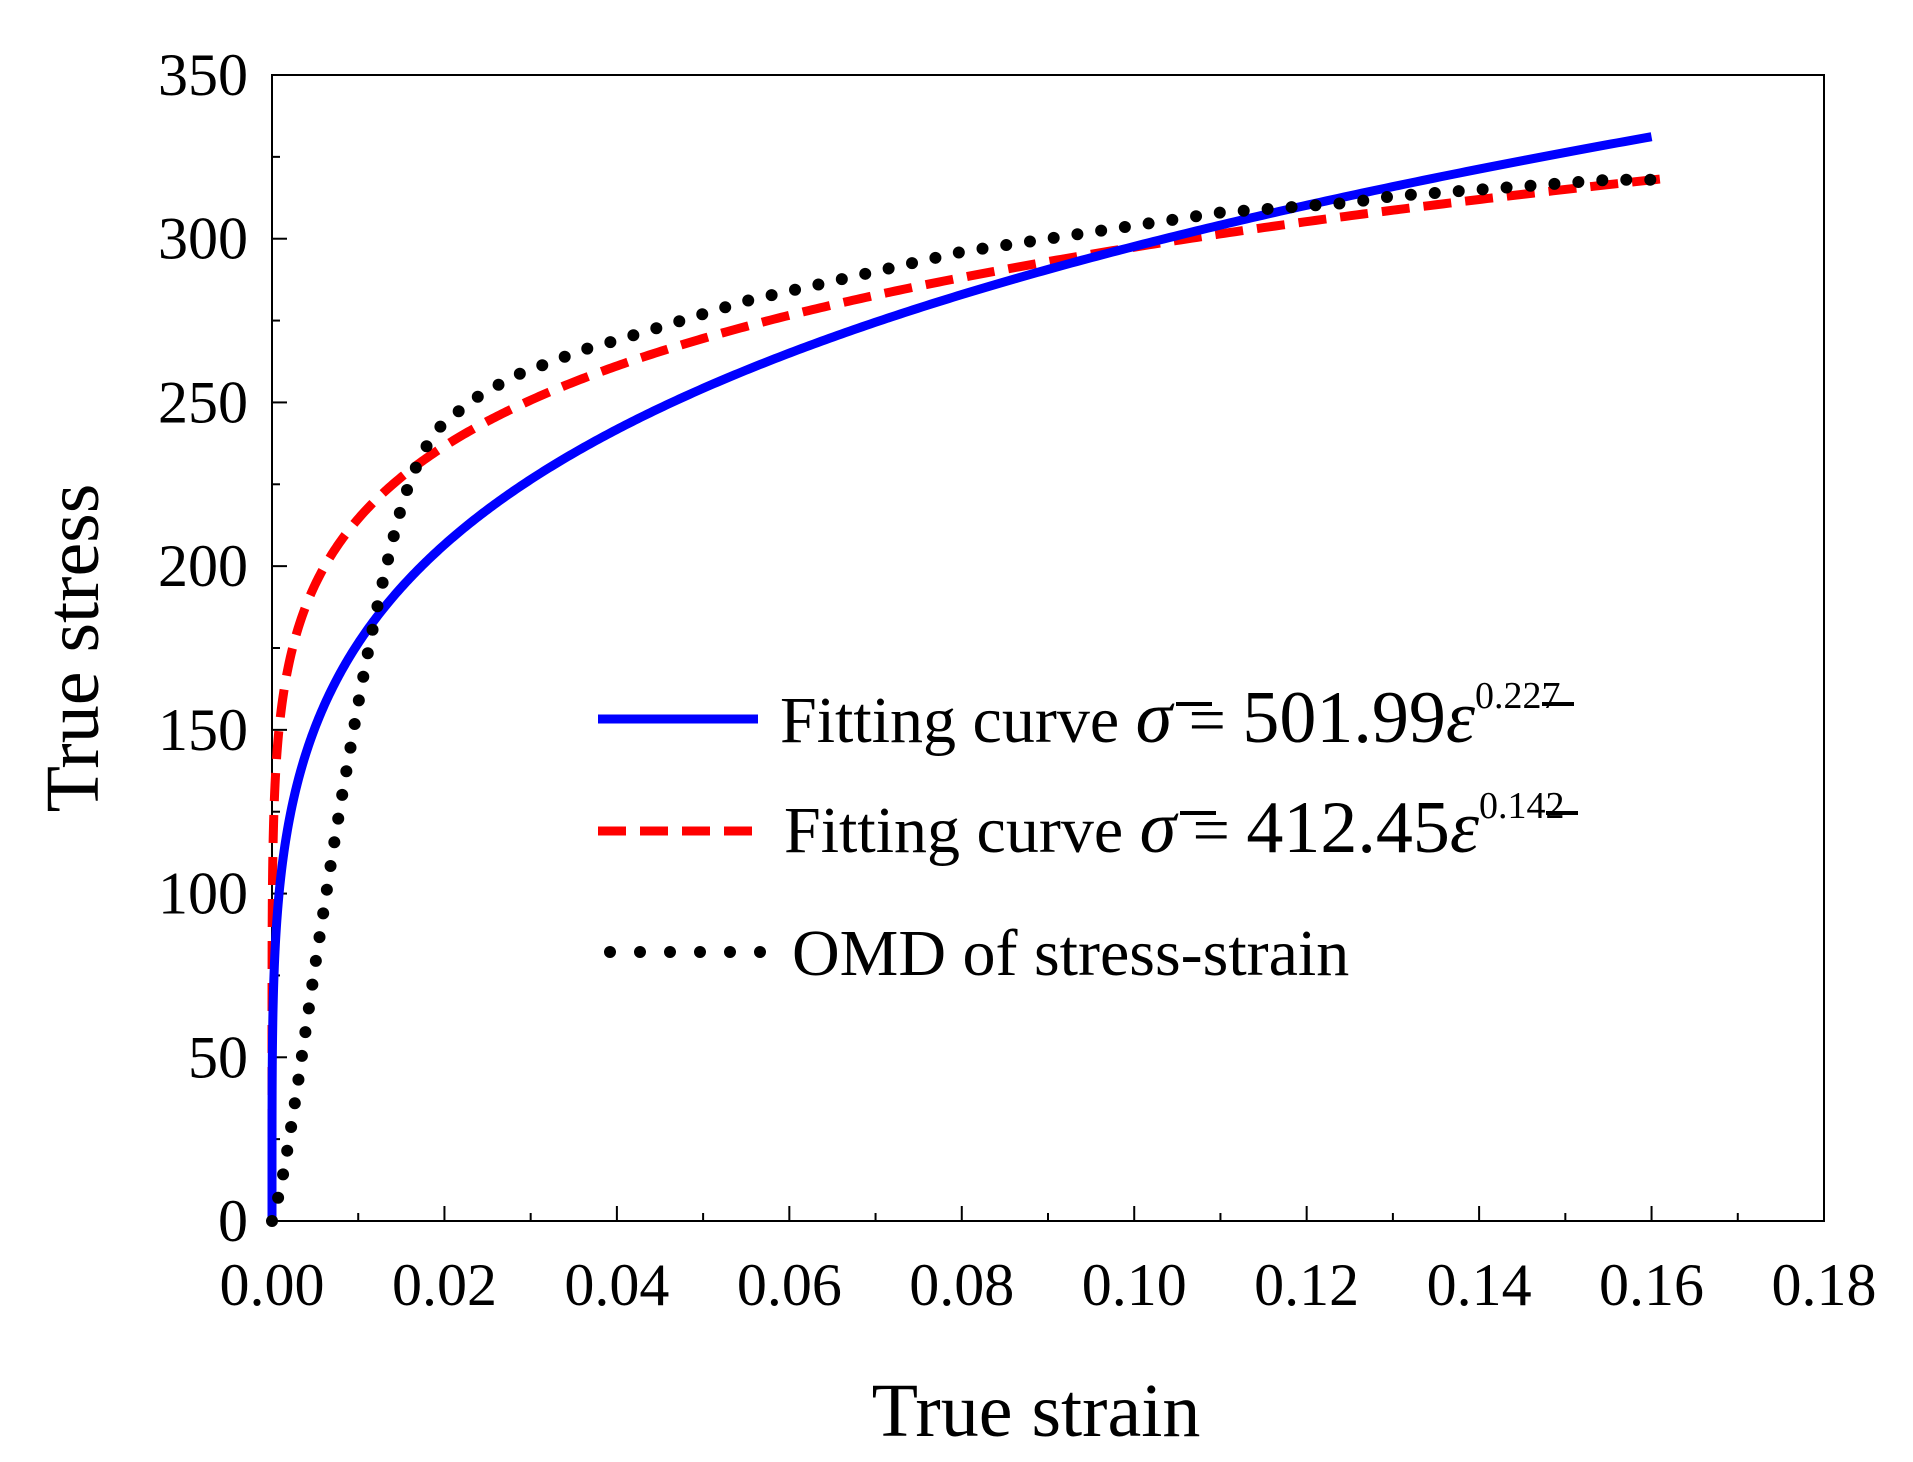  What do you see at coordinates (1522, 806) in the screenshot?
I see `exponent: 0.142` at bounding box center [1522, 806].